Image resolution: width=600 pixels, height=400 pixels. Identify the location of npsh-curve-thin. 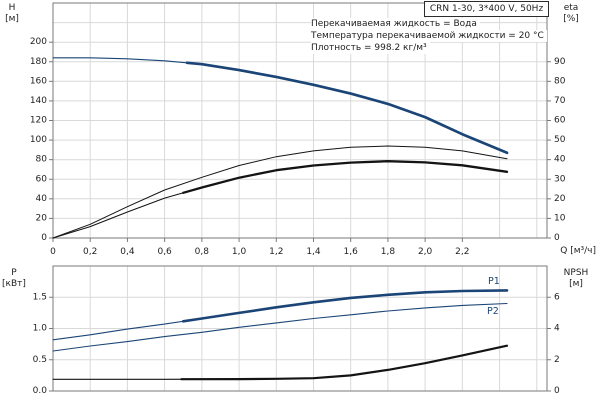
(280, 362).